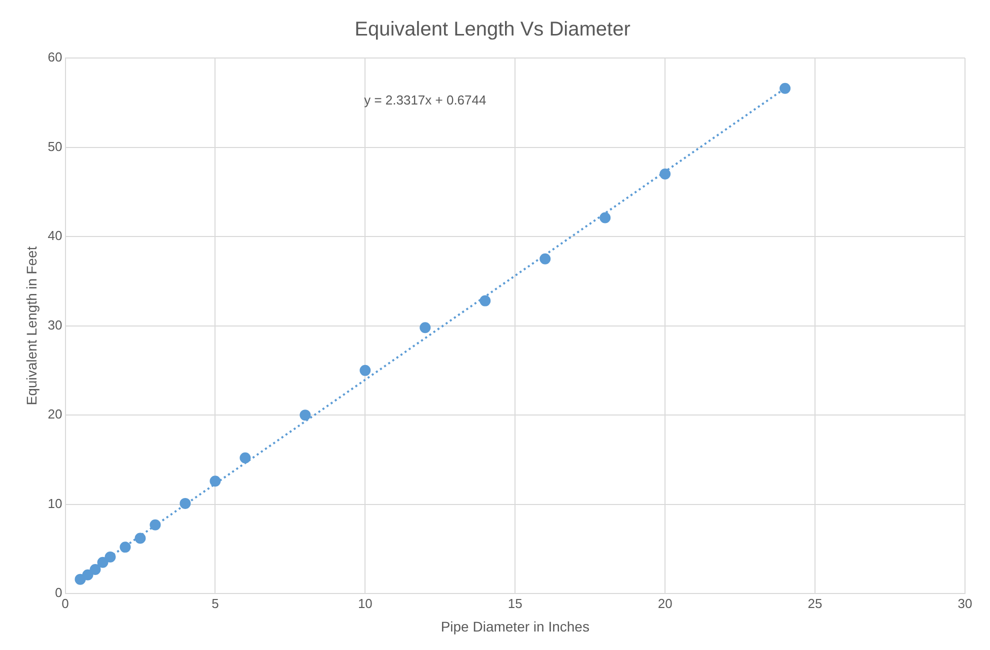  What do you see at coordinates (425, 100) in the screenshot?
I see `annotation: y = 2.3317x + 0.6744` at bounding box center [425, 100].